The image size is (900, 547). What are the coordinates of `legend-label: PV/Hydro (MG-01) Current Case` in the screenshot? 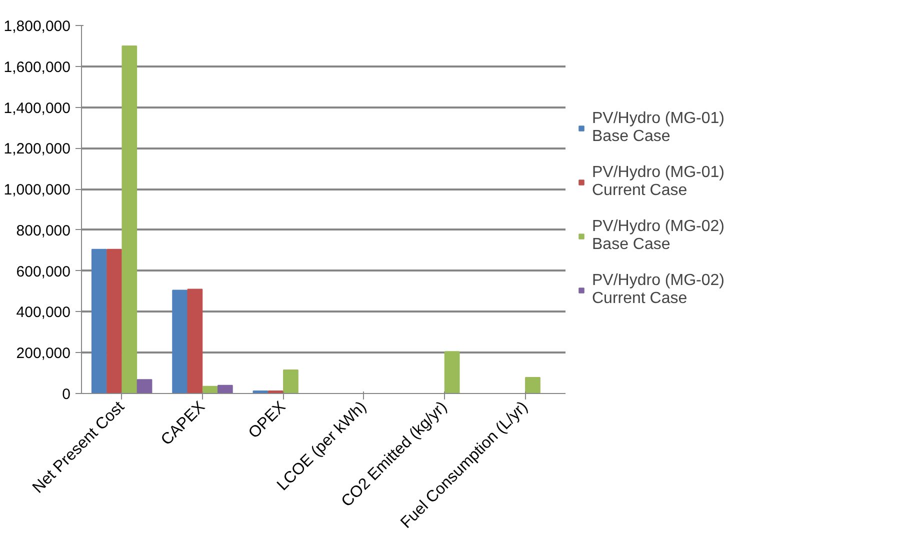 It's located at (658, 182).